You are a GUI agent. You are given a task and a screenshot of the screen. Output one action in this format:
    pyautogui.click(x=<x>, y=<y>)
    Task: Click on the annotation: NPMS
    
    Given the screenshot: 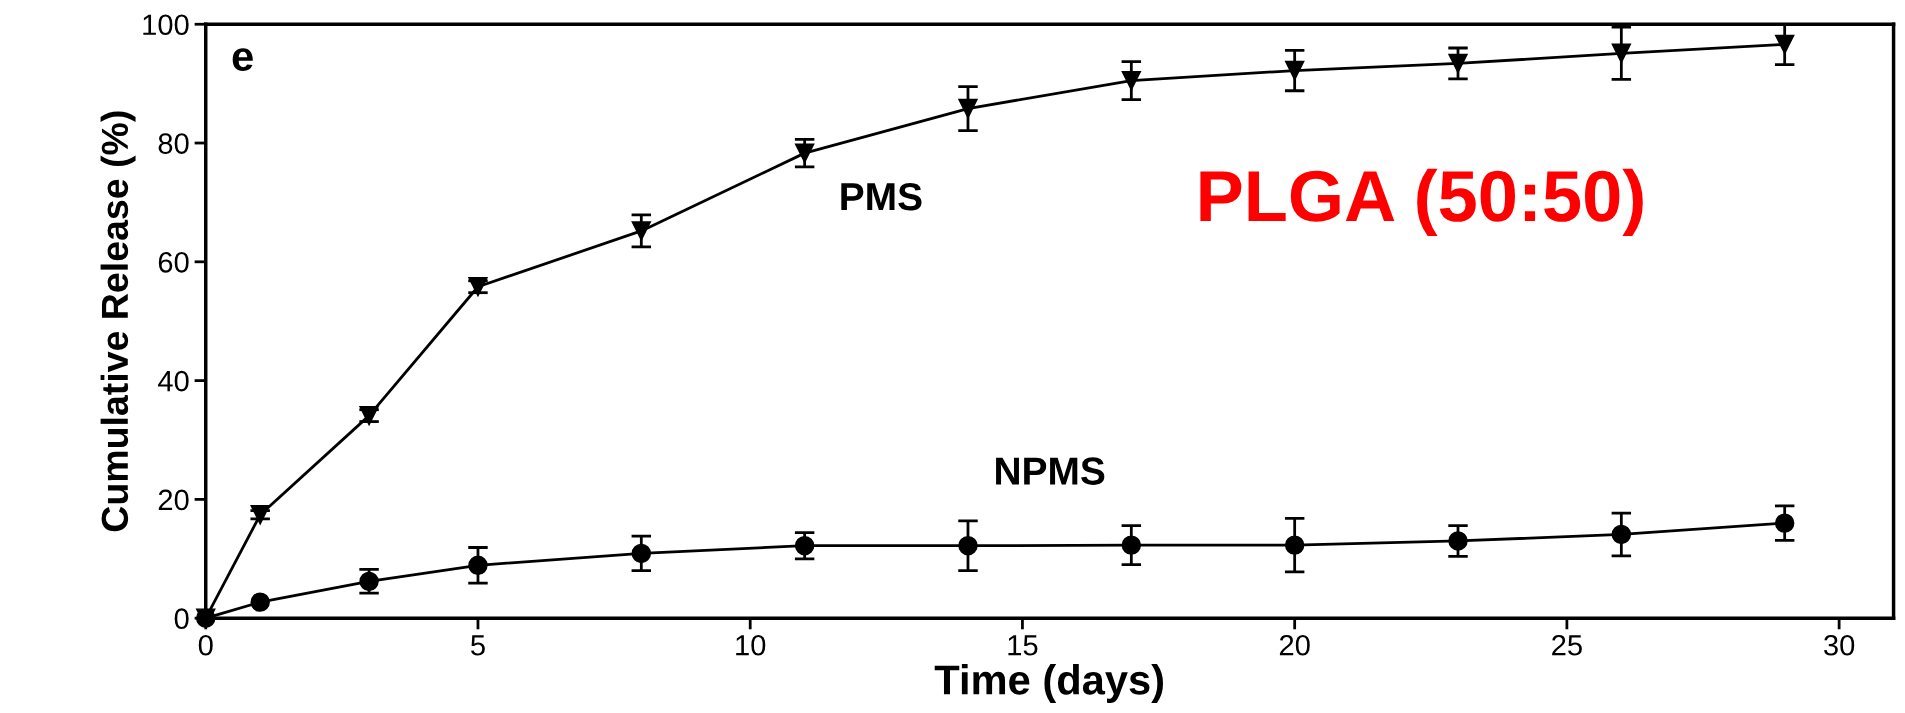 What is the action you would take?
    pyautogui.click(x=1050, y=471)
    